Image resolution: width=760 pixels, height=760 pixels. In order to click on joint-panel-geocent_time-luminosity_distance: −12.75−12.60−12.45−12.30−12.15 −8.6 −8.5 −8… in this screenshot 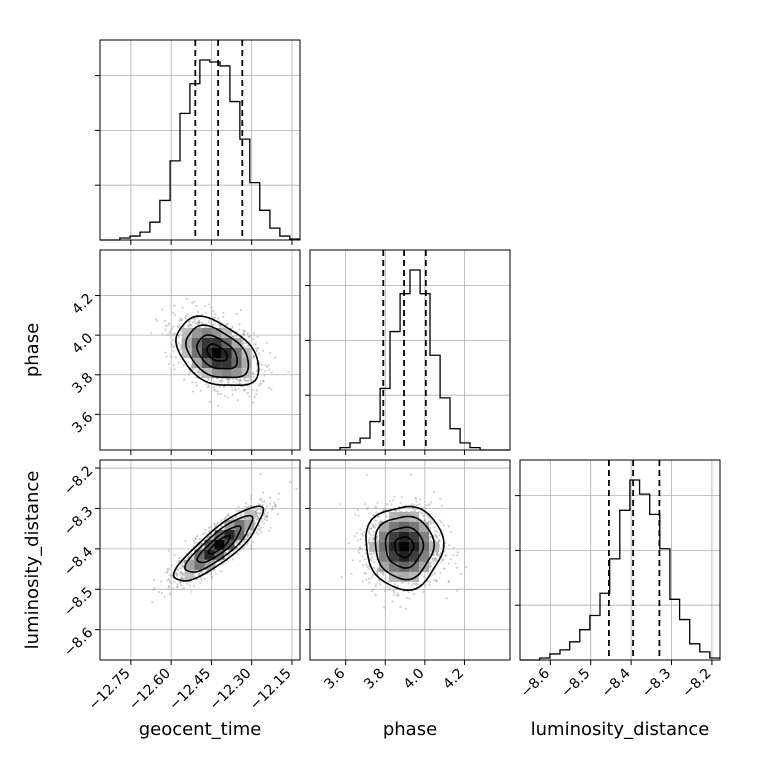, I will do `click(181, 586)`.